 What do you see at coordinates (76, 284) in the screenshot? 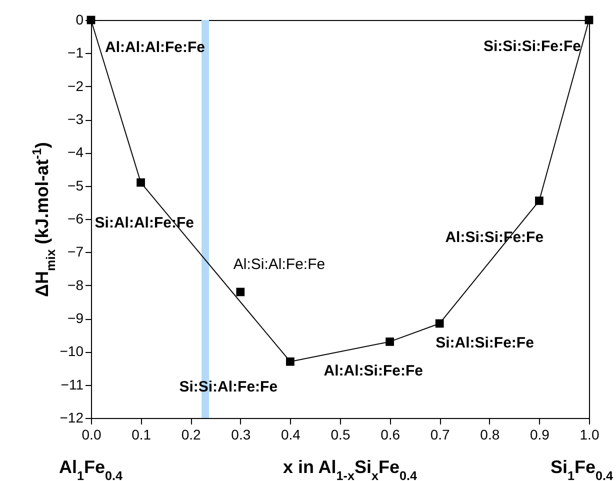
I see `y-tick-label: −8` at bounding box center [76, 284].